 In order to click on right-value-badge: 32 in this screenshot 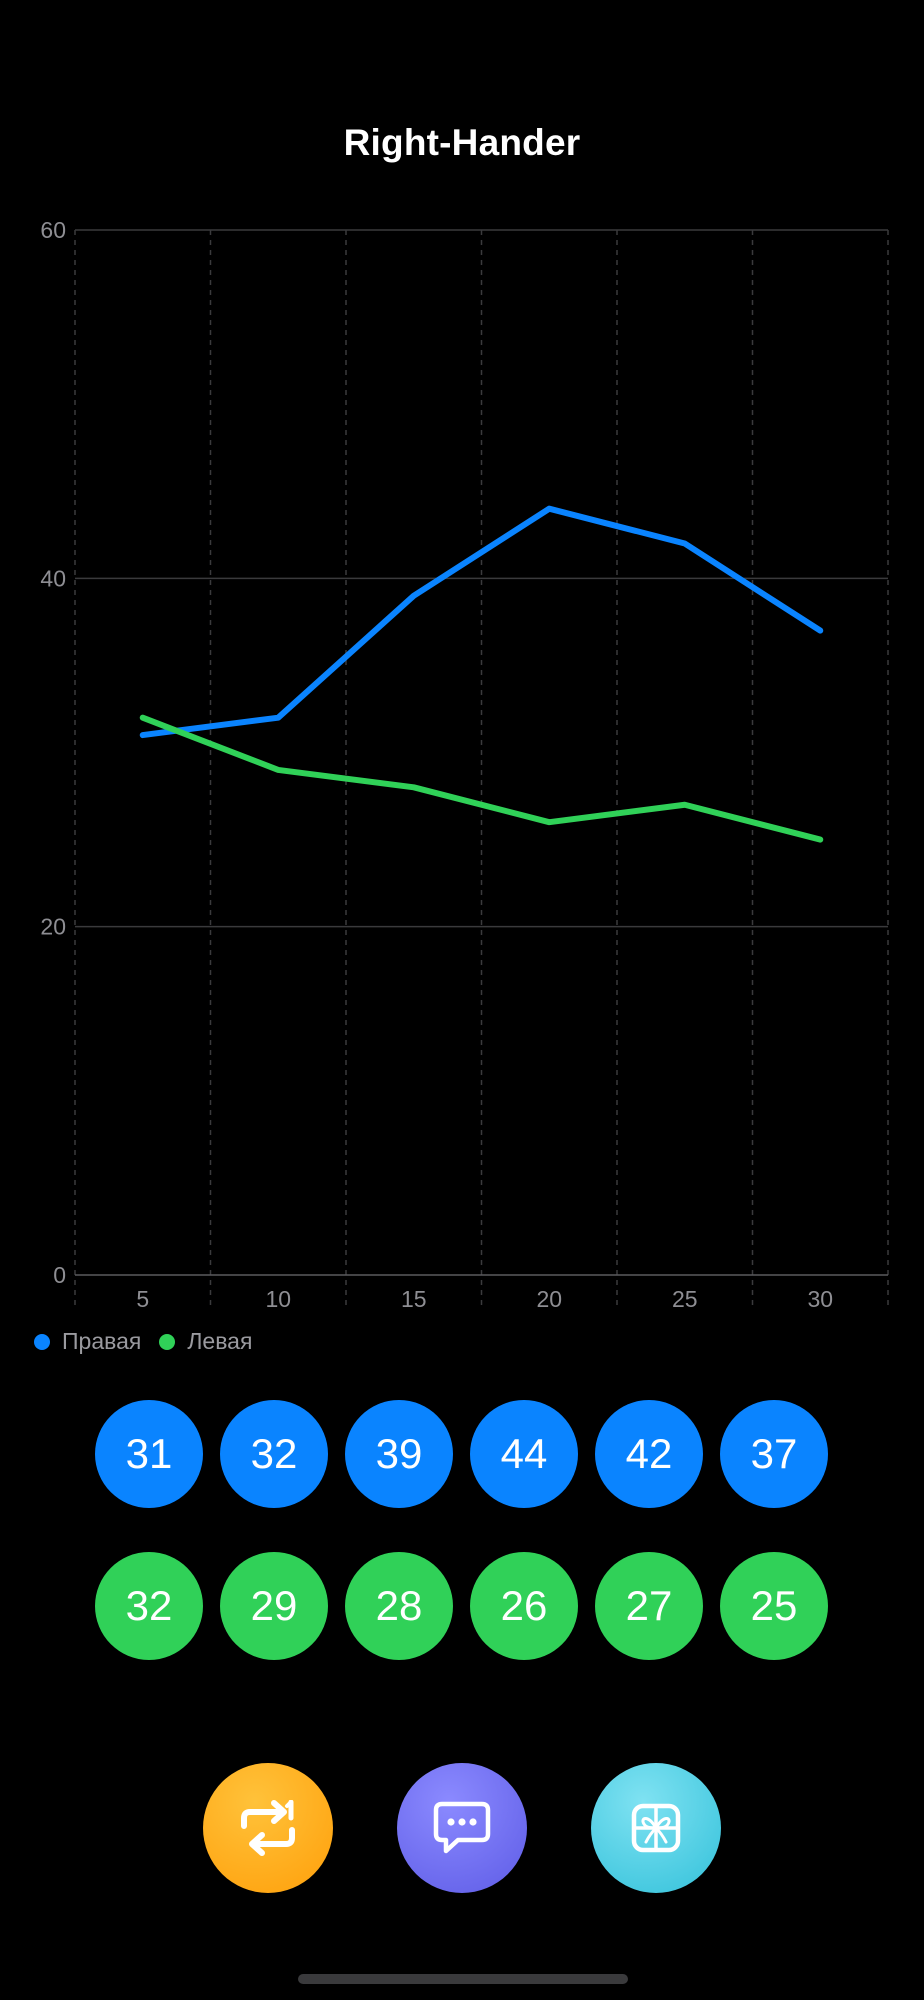, I will do `click(274, 1454)`.